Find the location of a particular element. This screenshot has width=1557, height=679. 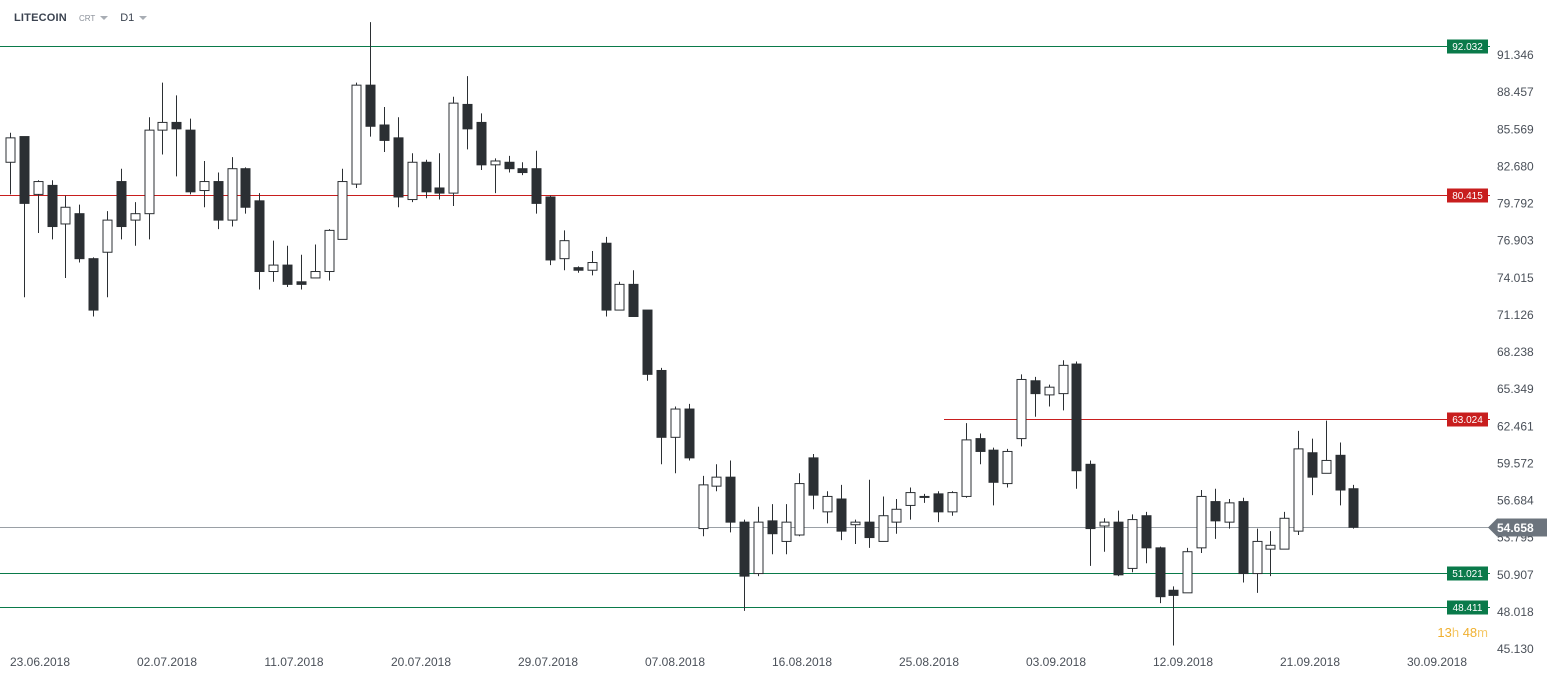

source-dropdown: CRT is located at coordinates (94, 18).